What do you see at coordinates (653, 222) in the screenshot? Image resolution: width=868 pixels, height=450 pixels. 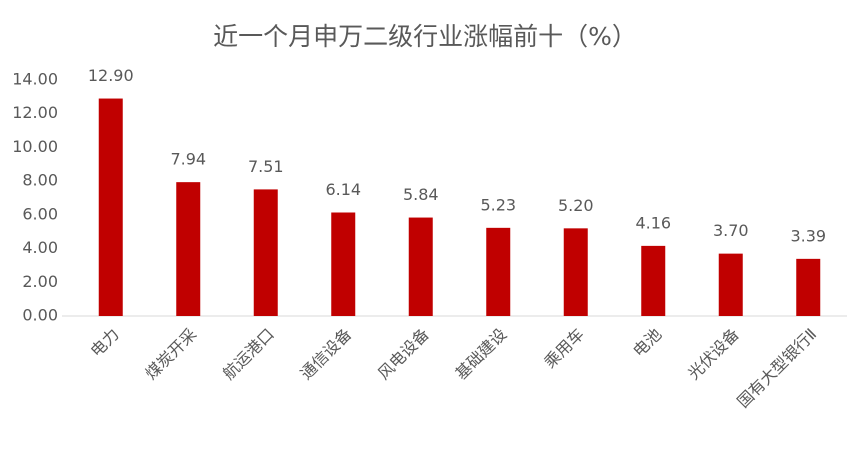 I see `data-label: 4.16` at bounding box center [653, 222].